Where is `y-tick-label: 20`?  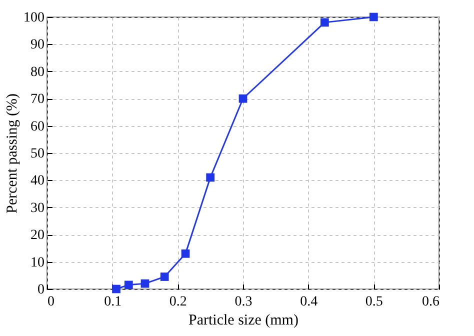 y-tick-label: 20 is located at coordinates (37, 236).